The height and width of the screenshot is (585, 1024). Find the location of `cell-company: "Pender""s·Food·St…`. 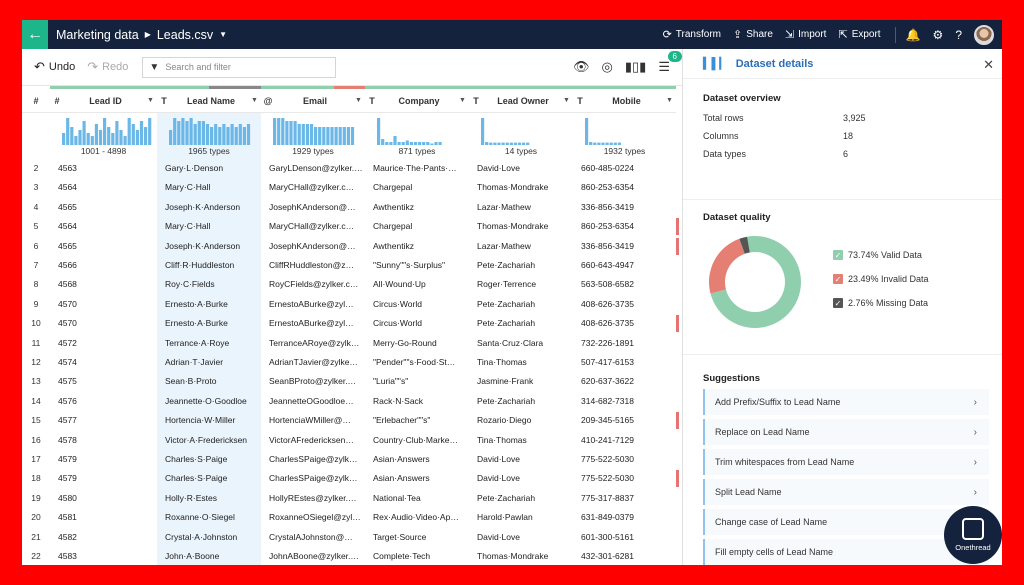

cell-company: "Pender""s·Food·St… is located at coordinates (414, 362).